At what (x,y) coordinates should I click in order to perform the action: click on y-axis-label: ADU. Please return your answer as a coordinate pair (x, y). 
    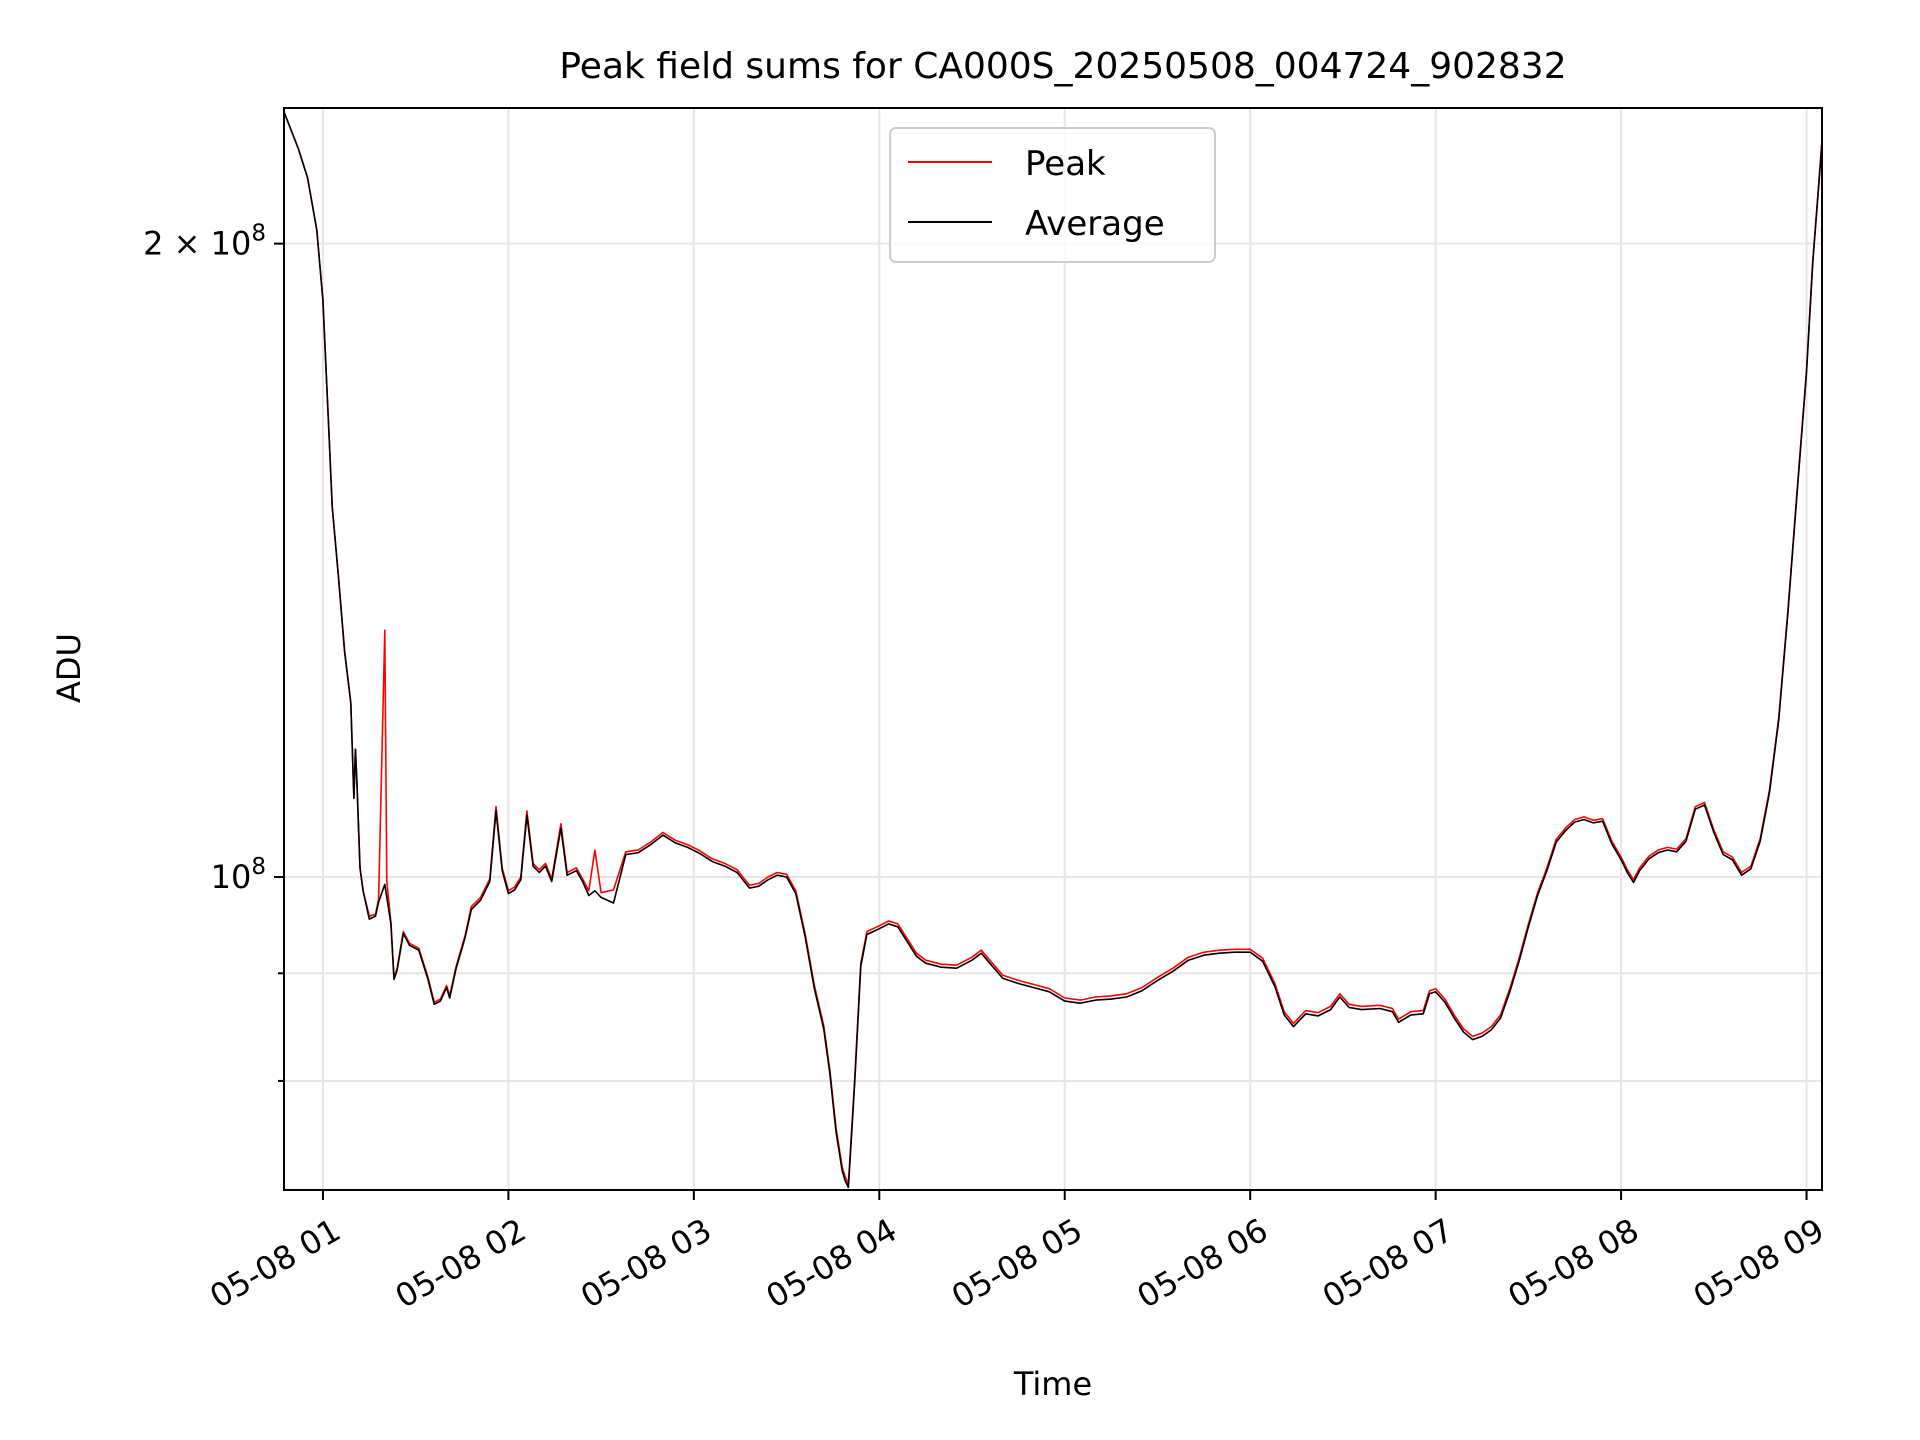
    Looking at the image, I should click on (69, 668).